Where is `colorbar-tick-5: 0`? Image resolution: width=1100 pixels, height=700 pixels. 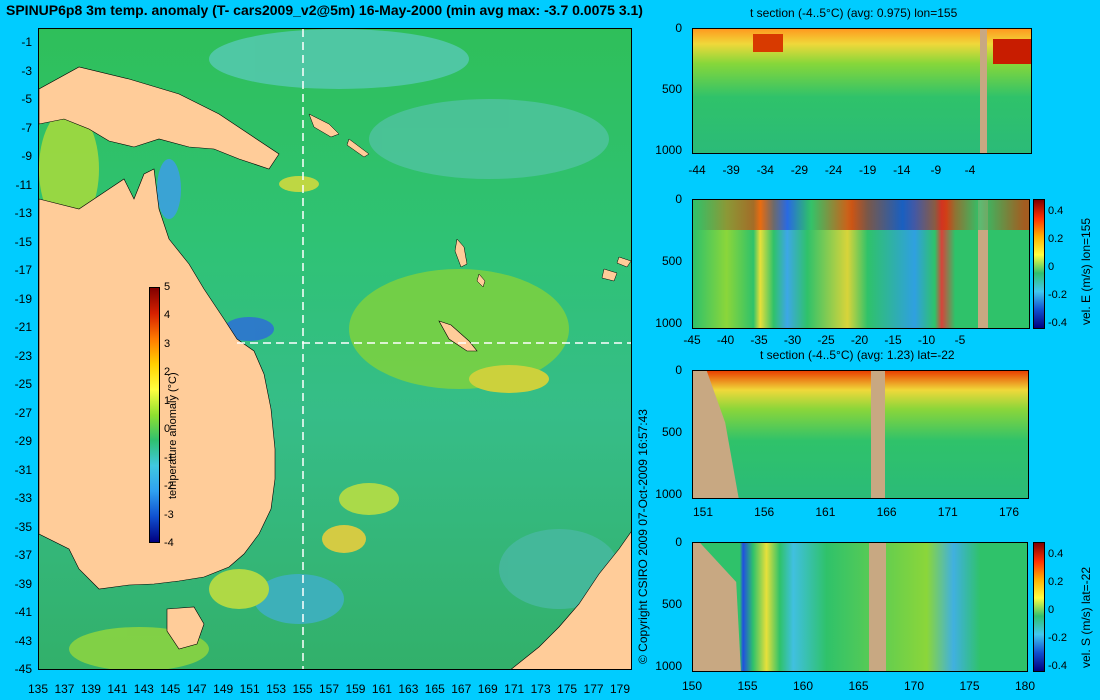 colorbar-tick-5: 0 is located at coordinates (167, 429).